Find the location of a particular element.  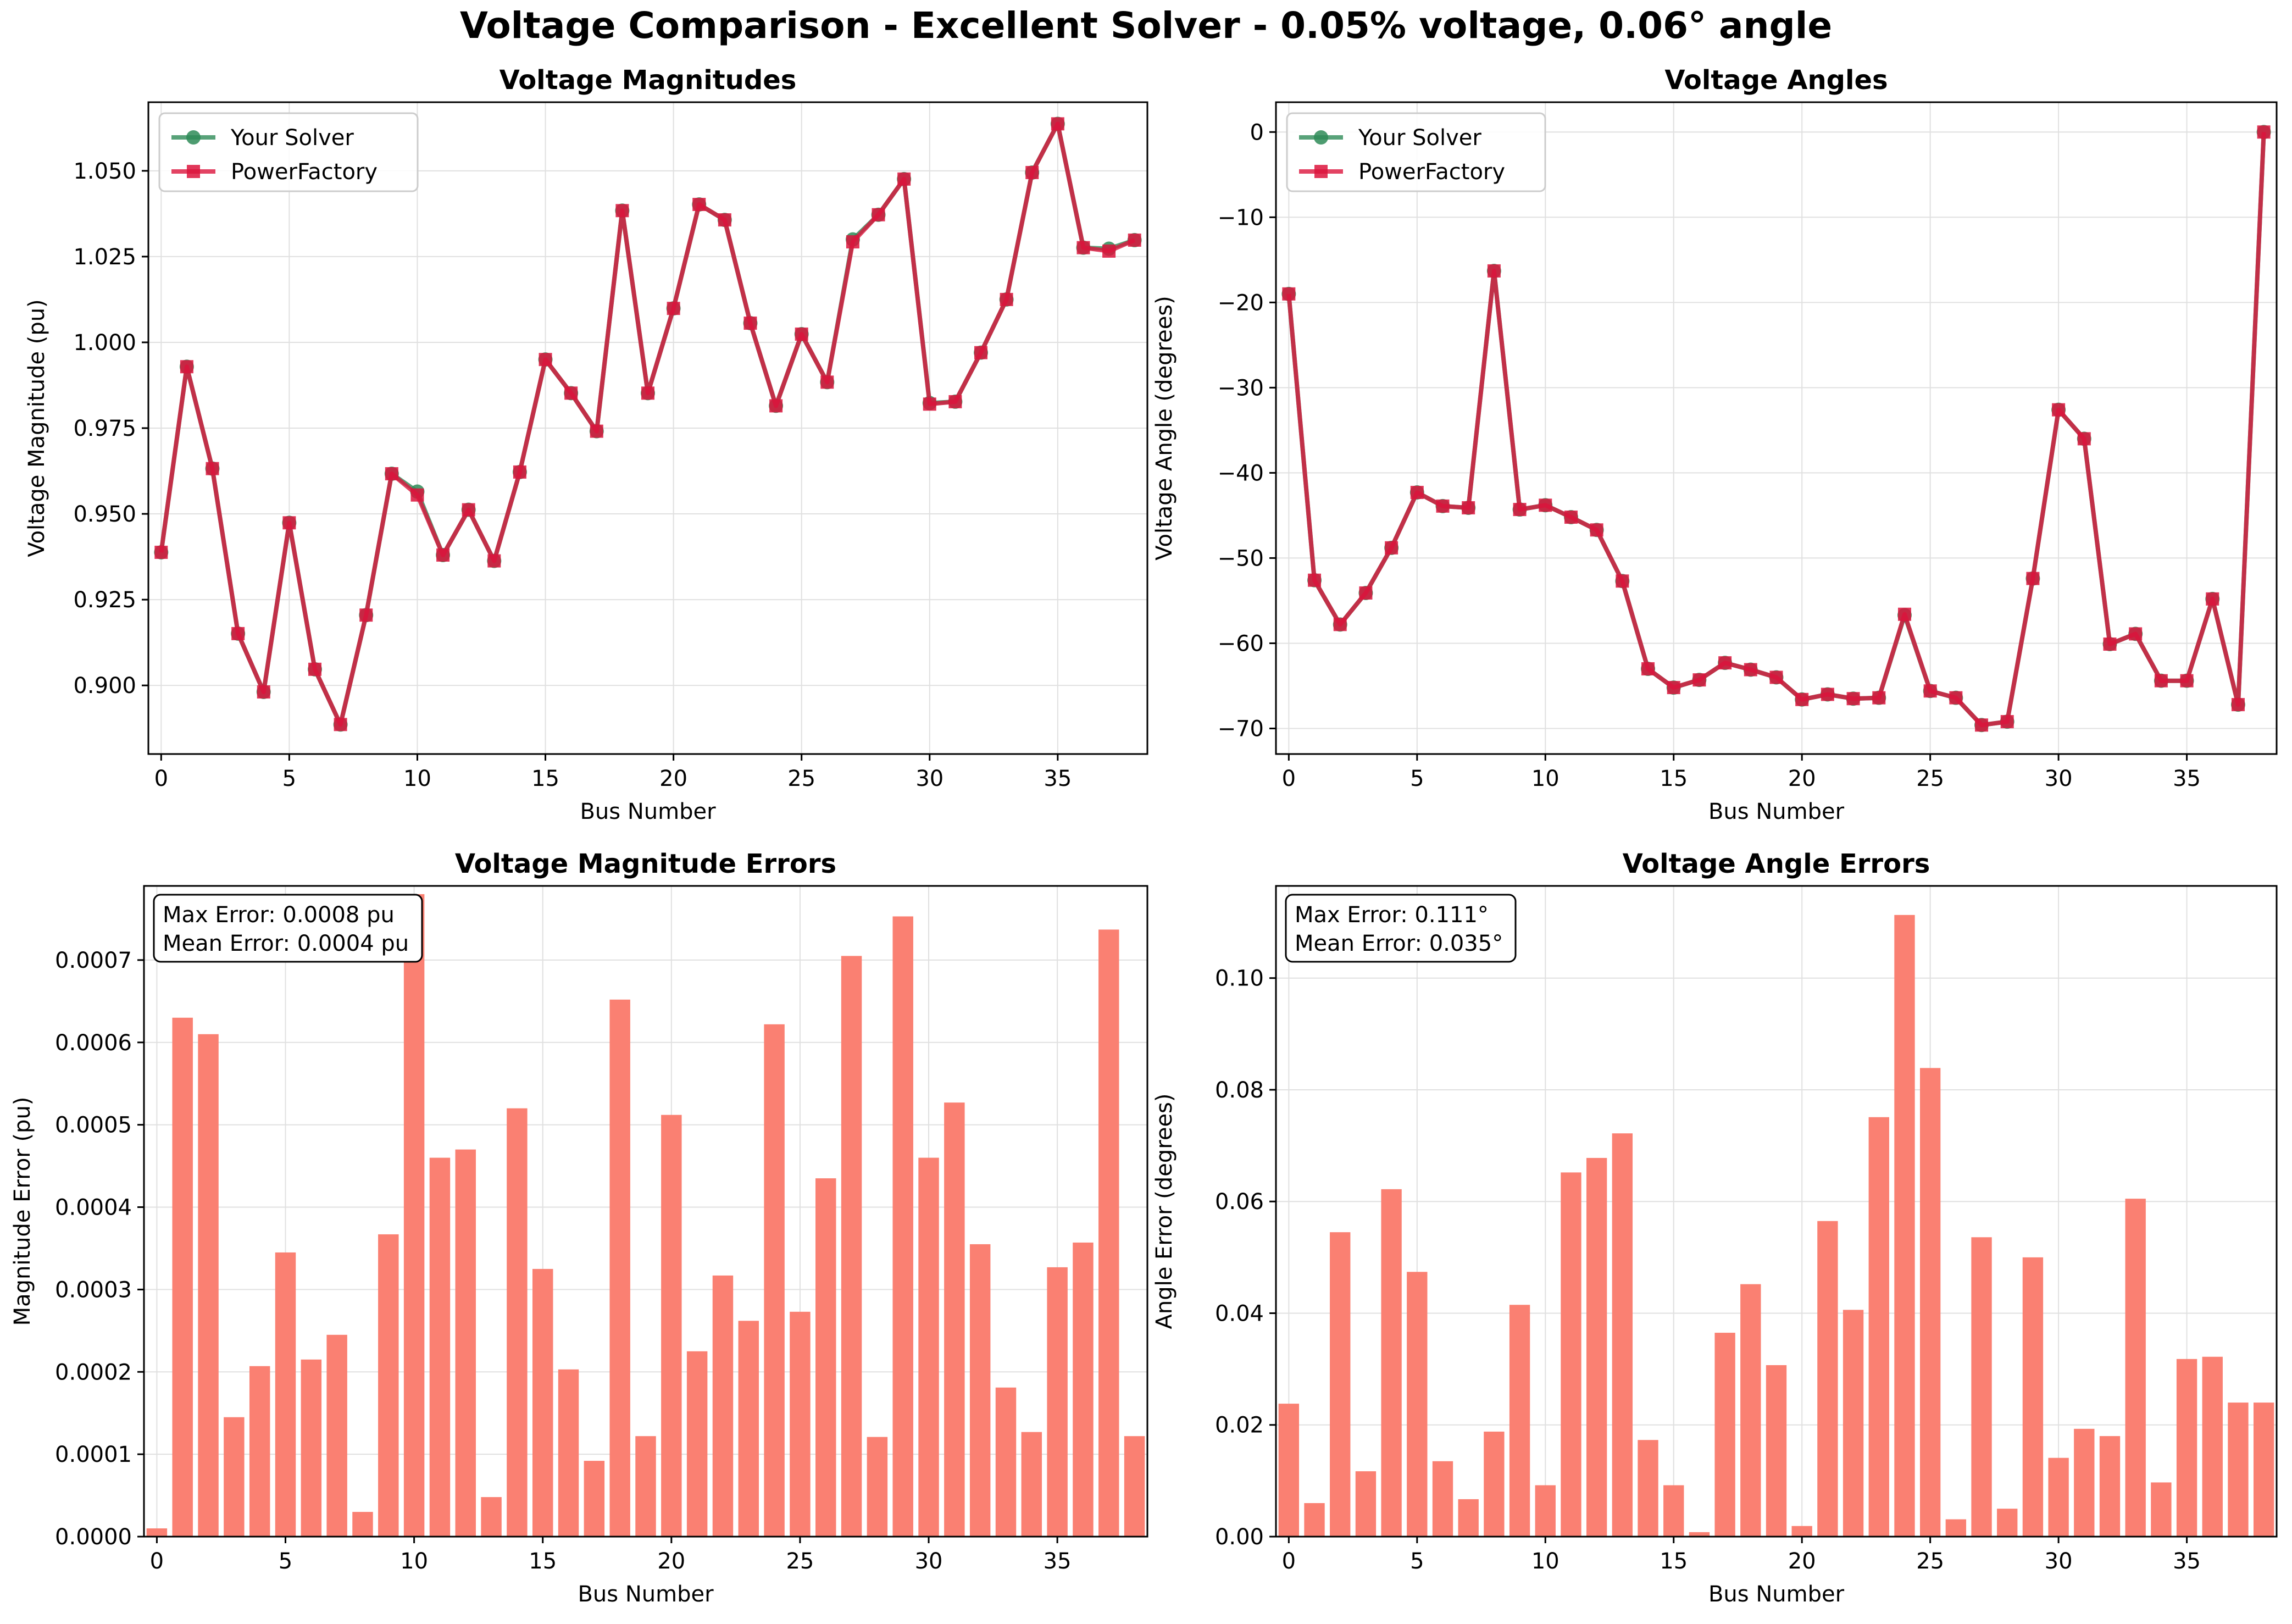

x-tick-label: 20 is located at coordinates (1802, 1561).